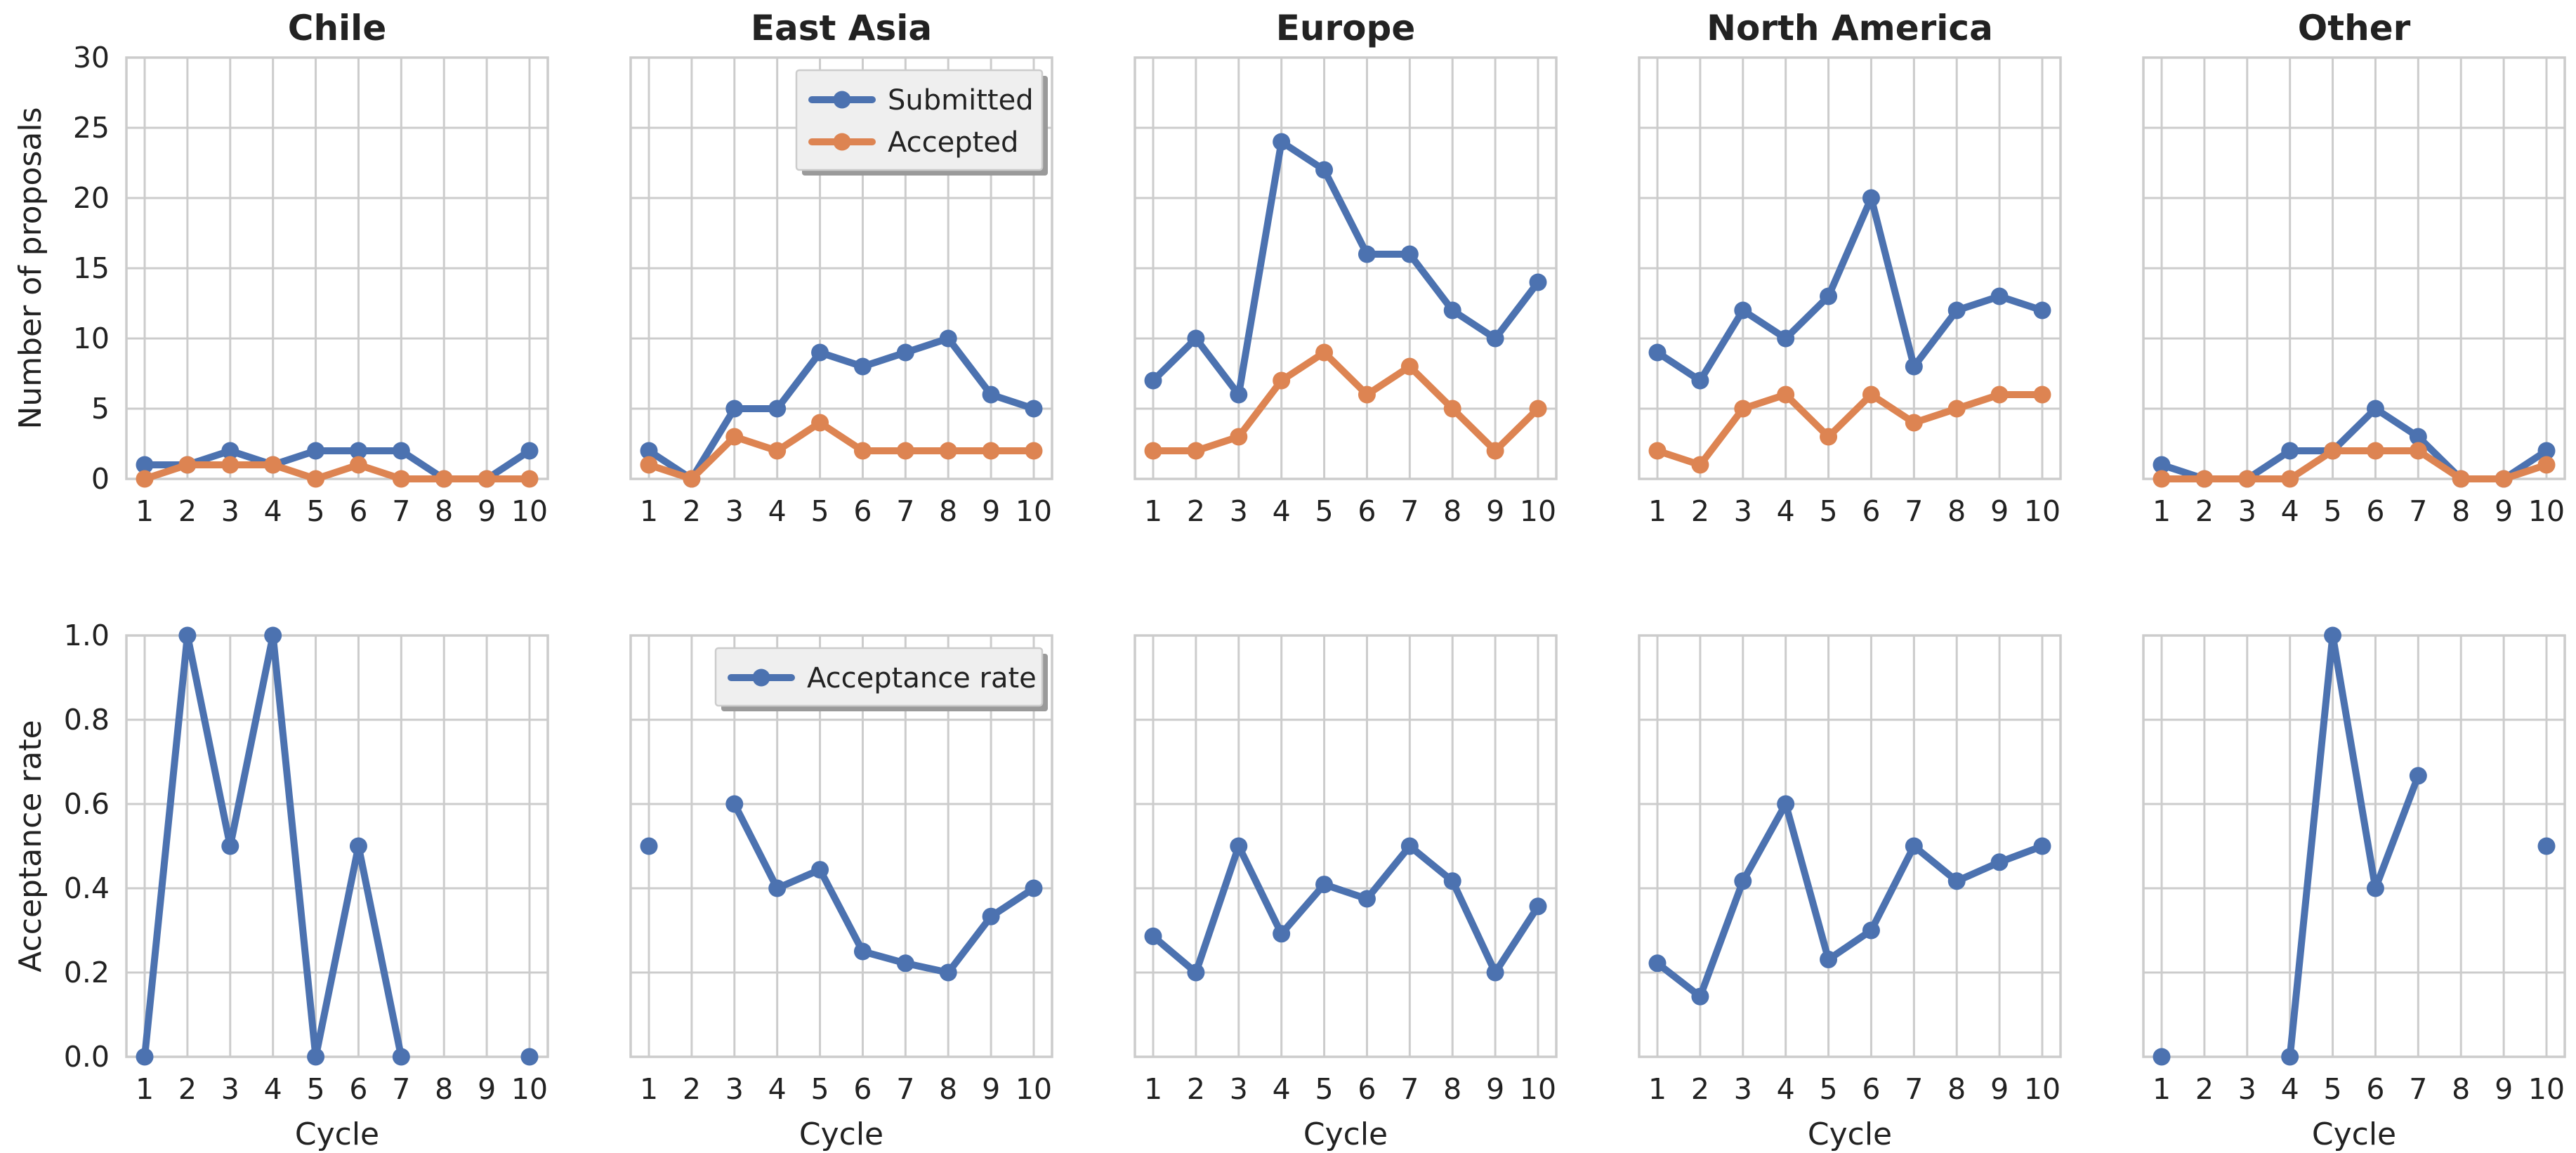 The width and height of the screenshot is (2576, 1153). What do you see at coordinates (1850, 901) in the screenshot?
I see `acceptance-rate-line` at bounding box center [1850, 901].